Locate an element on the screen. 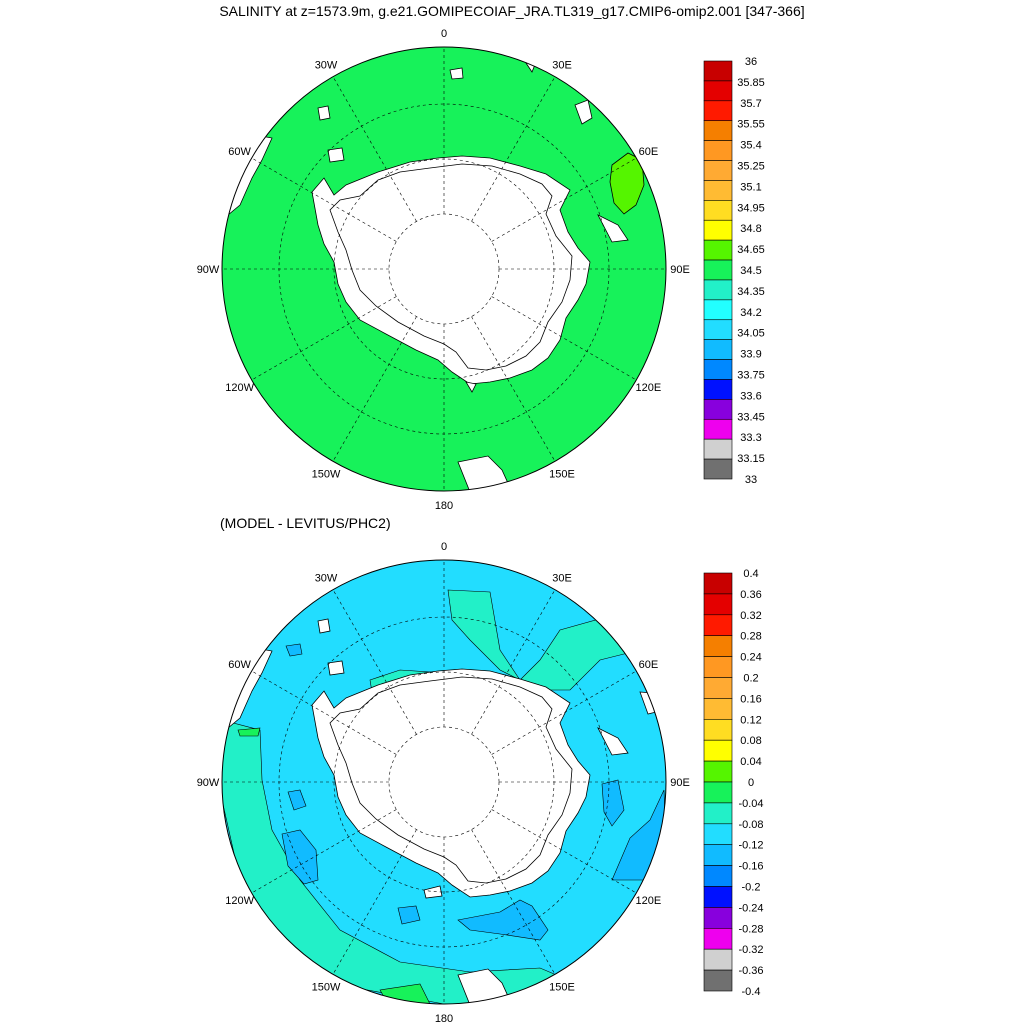  difference-australia-land is located at coordinates (613, 741).